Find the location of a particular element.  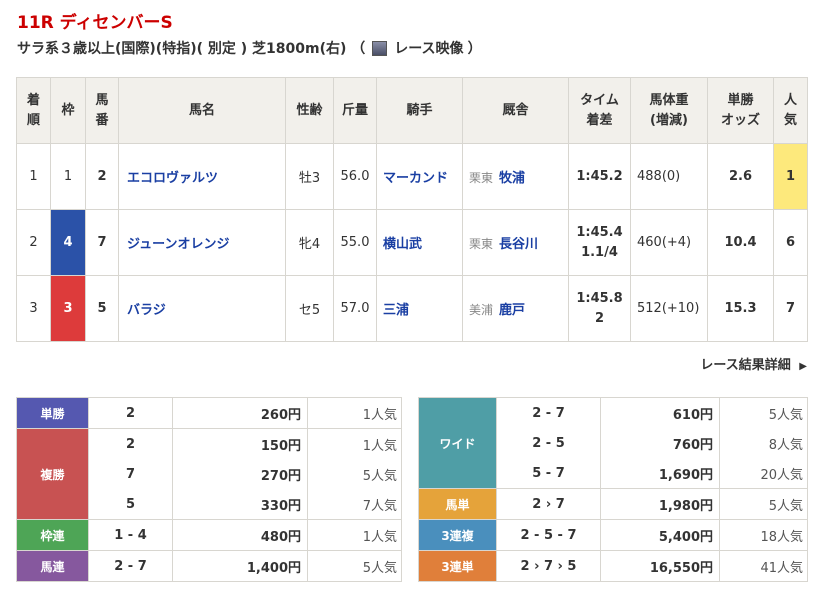

bet-type-label: 単勝 is located at coordinates (52, 413).